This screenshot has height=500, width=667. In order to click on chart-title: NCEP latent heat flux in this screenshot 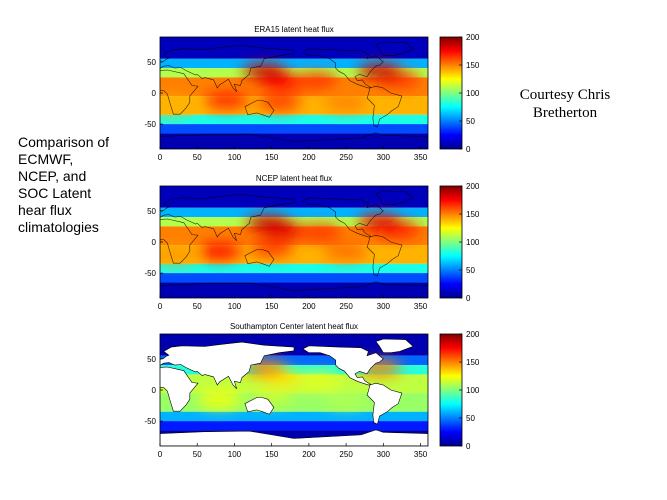, I will do `click(294, 178)`.